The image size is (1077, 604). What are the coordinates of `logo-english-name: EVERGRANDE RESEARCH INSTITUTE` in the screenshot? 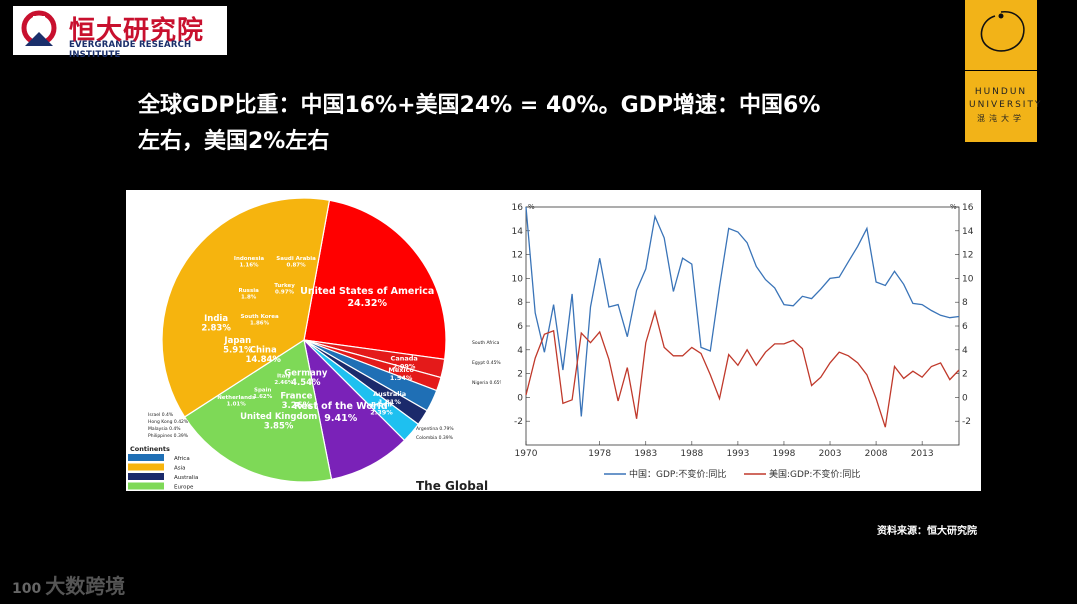 It's located at (130, 50).